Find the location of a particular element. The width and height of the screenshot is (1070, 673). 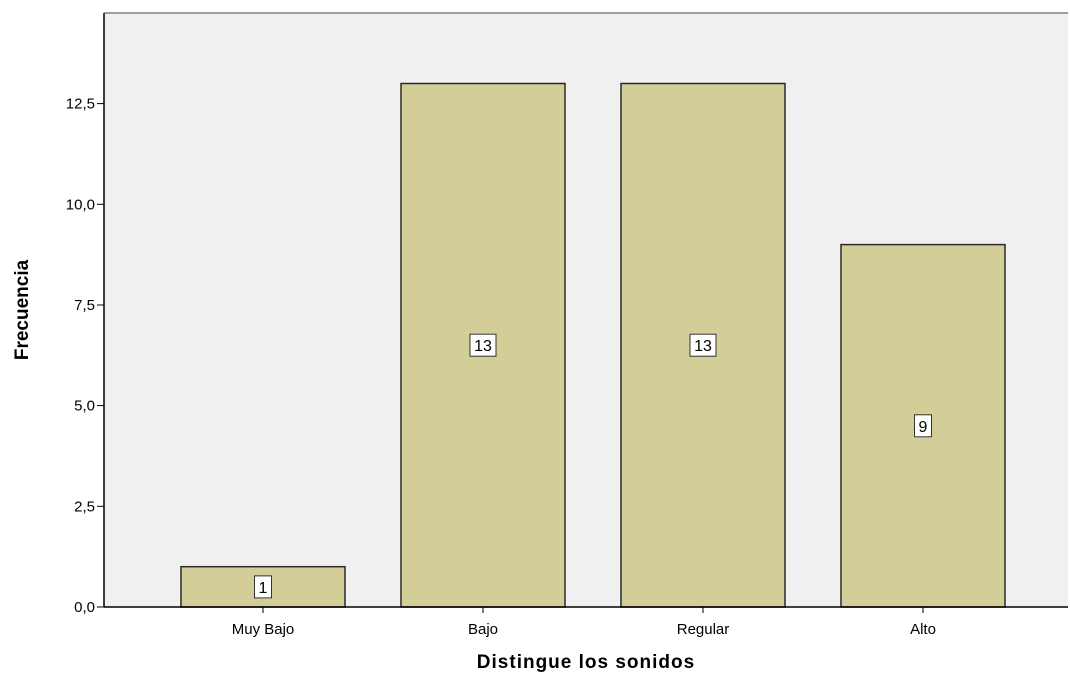

data-label: 1 is located at coordinates (263, 588).